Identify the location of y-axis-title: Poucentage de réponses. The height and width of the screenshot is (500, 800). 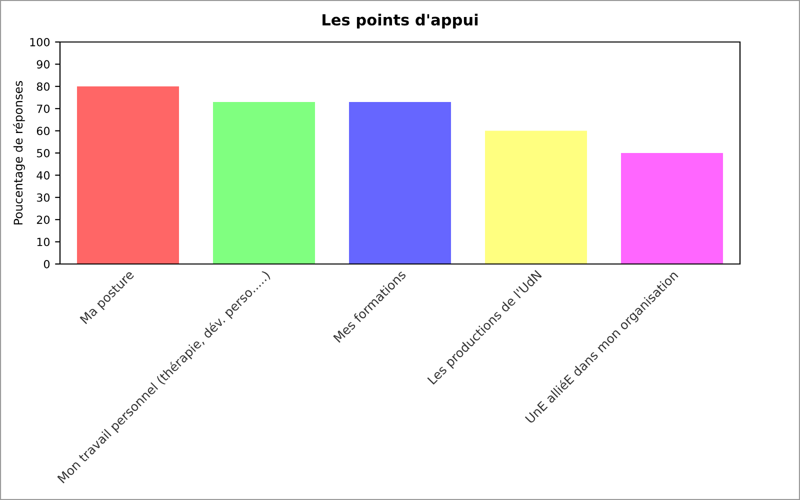
(19, 152).